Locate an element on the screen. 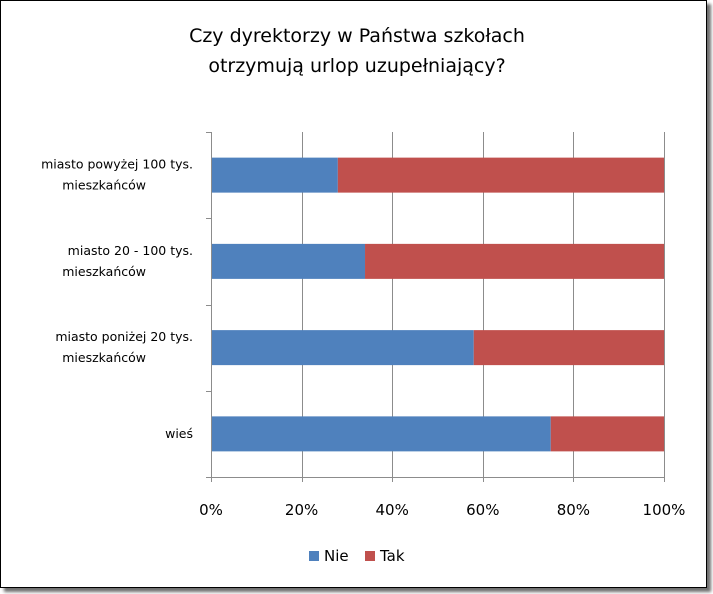  x-tick-label: 100% is located at coordinates (664, 510).